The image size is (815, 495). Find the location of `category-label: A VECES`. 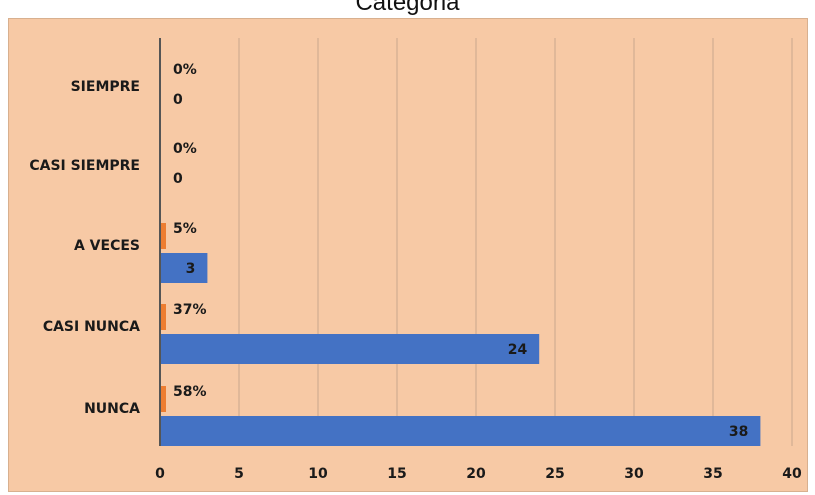

category-label: A VECES is located at coordinates (107, 246).